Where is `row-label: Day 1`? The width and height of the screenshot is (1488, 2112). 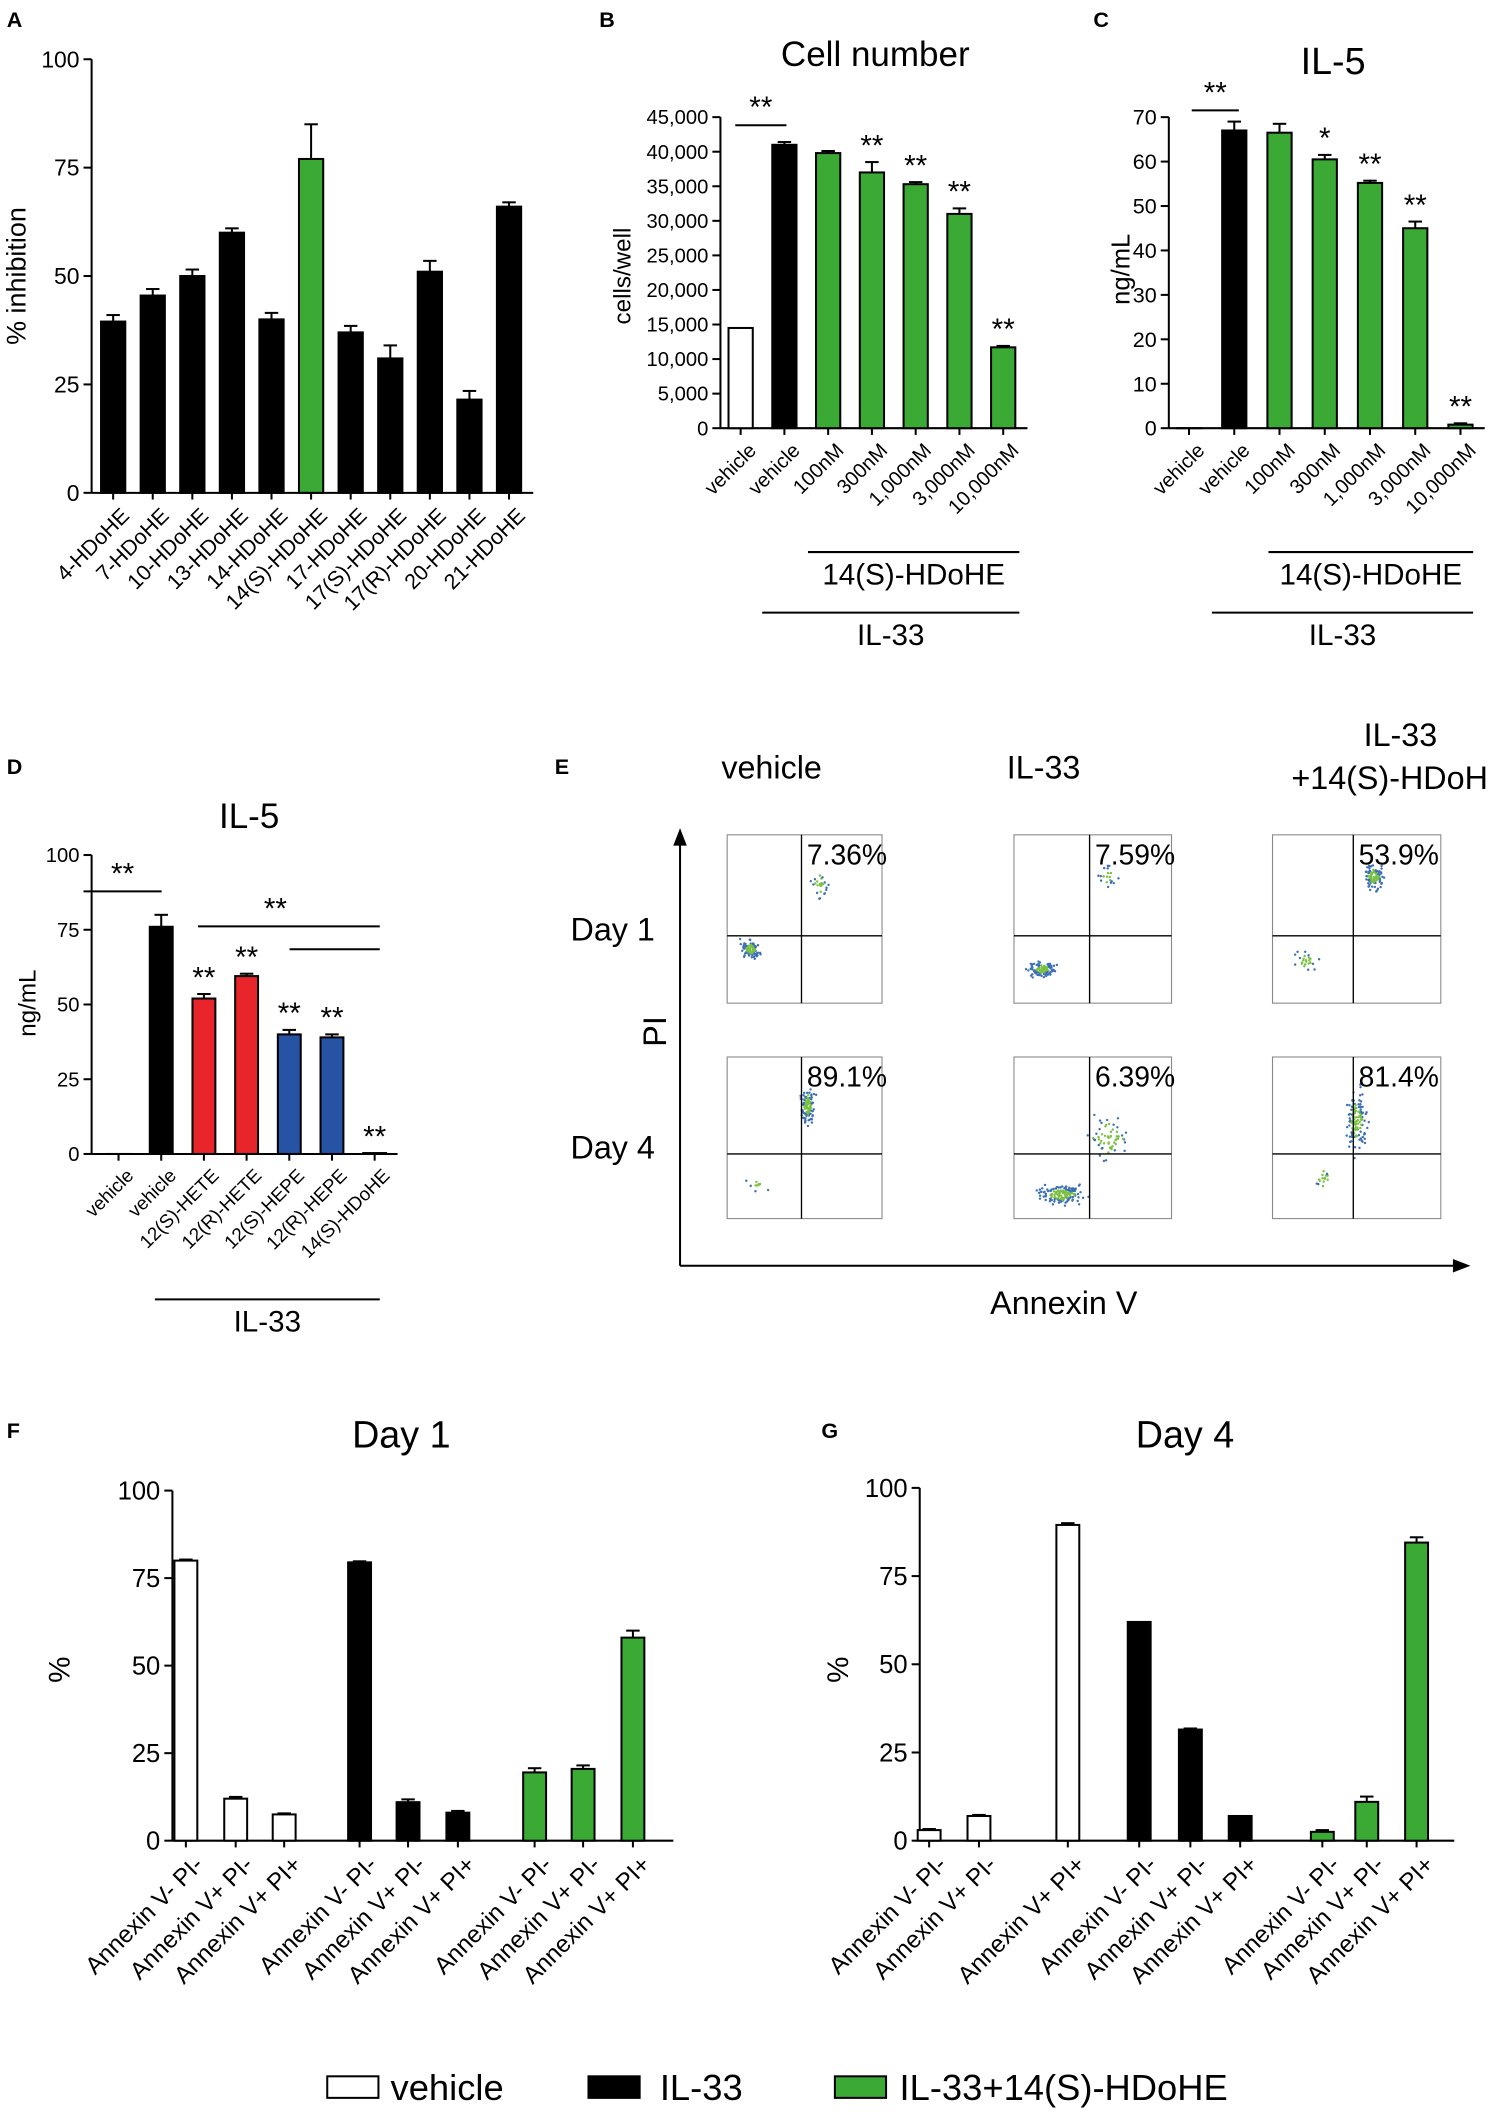 row-label: Day 1 is located at coordinates (613, 929).